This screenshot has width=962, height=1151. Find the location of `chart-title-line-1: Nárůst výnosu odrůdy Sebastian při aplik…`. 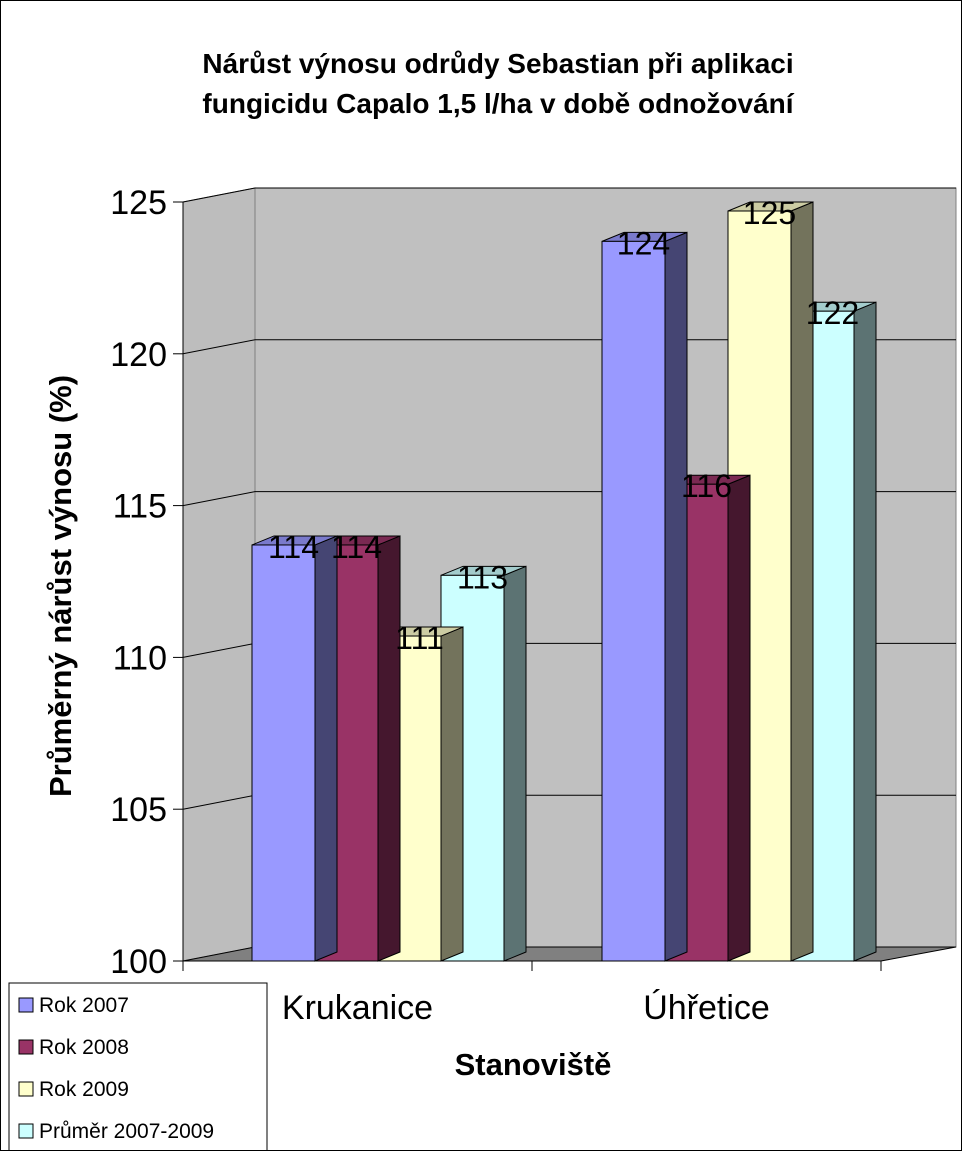

chart-title-line-1: Nárůst výnosu odrůdy Sebastian při aplik… is located at coordinates (497, 63).